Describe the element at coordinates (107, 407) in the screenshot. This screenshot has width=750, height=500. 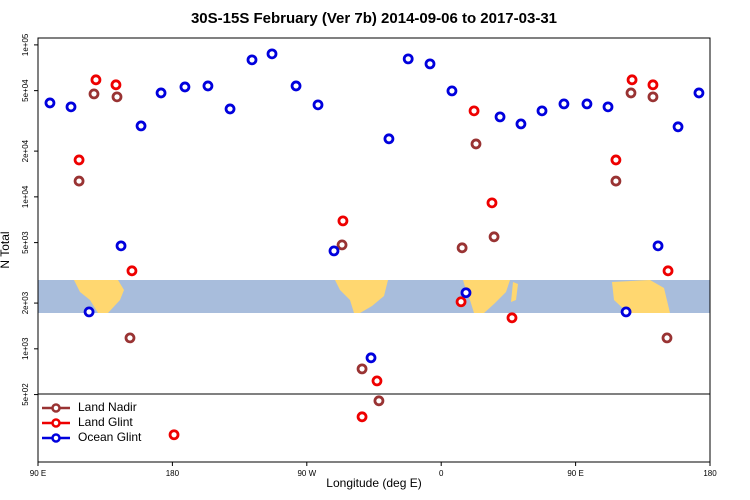
I see `legend-label: Land Nadir` at that location.